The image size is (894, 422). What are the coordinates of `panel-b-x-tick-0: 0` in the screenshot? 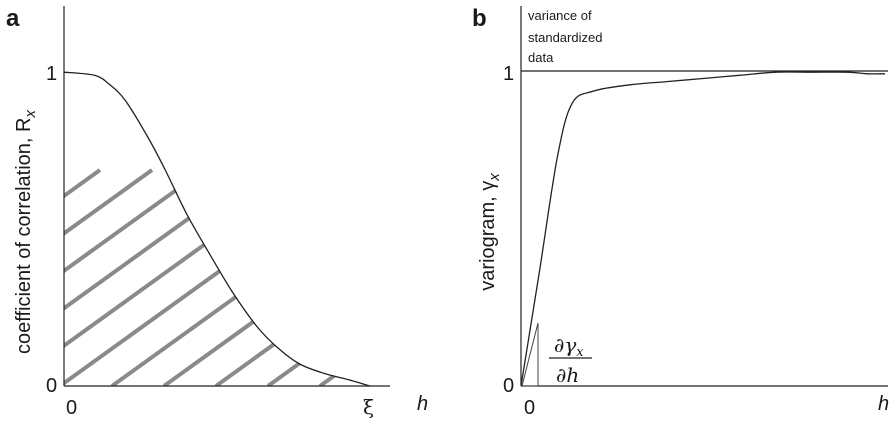 It's located at (529, 408).